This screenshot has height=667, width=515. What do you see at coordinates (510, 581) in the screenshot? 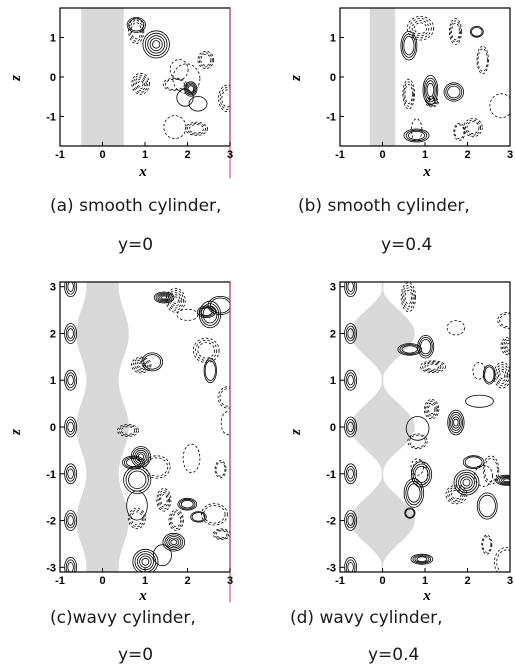
I see `x-tick-label: 3` at bounding box center [510, 581].